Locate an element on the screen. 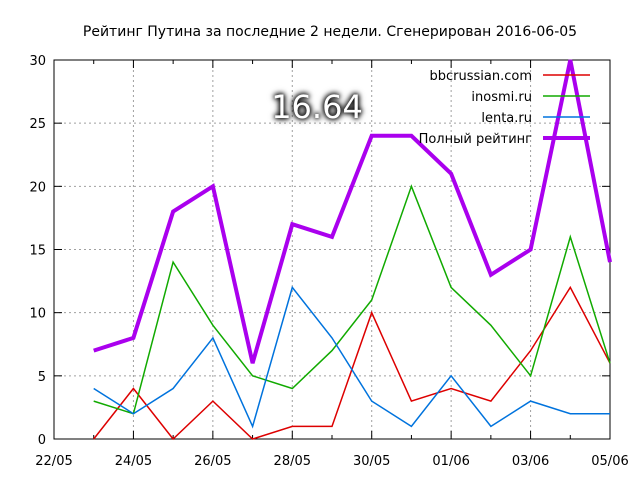 This screenshot has height=480, width=640. x-tick-label: 26/05 is located at coordinates (212, 461).